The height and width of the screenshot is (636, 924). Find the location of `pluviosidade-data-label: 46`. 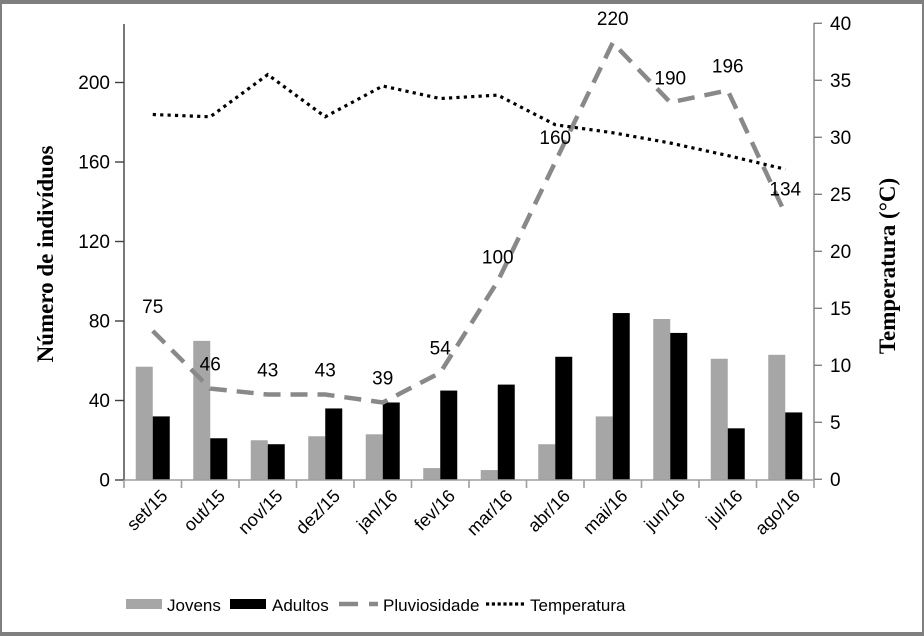

pluviosidade-data-label: 46 is located at coordinates (210, 365).